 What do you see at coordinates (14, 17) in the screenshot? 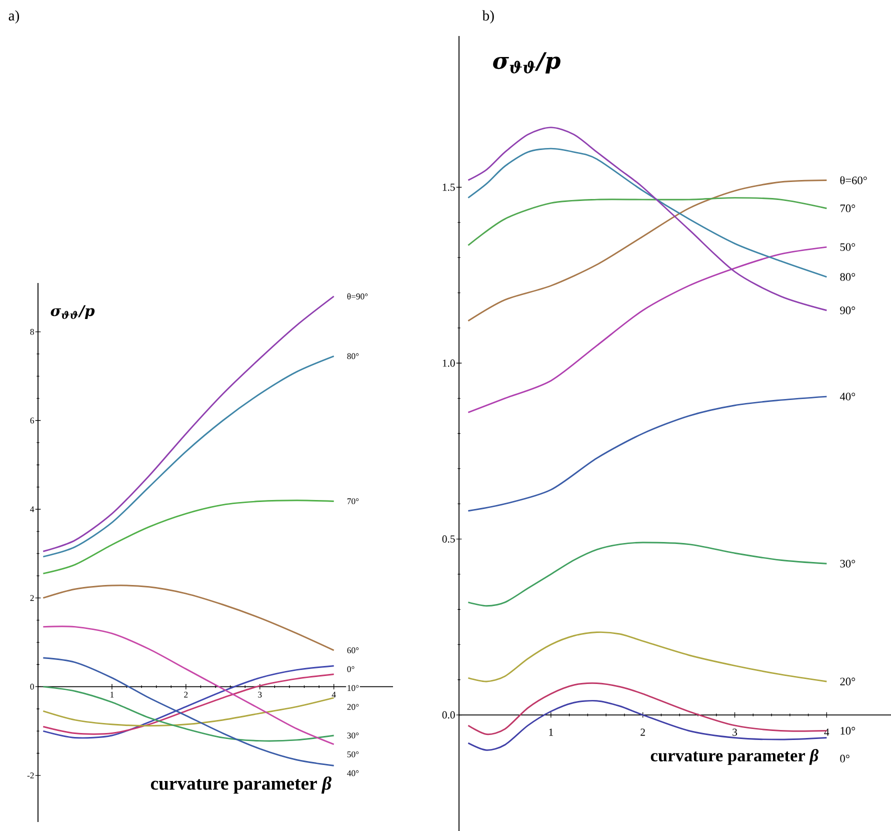
I see `chart-title: a)` at bounding box center [14, 17].